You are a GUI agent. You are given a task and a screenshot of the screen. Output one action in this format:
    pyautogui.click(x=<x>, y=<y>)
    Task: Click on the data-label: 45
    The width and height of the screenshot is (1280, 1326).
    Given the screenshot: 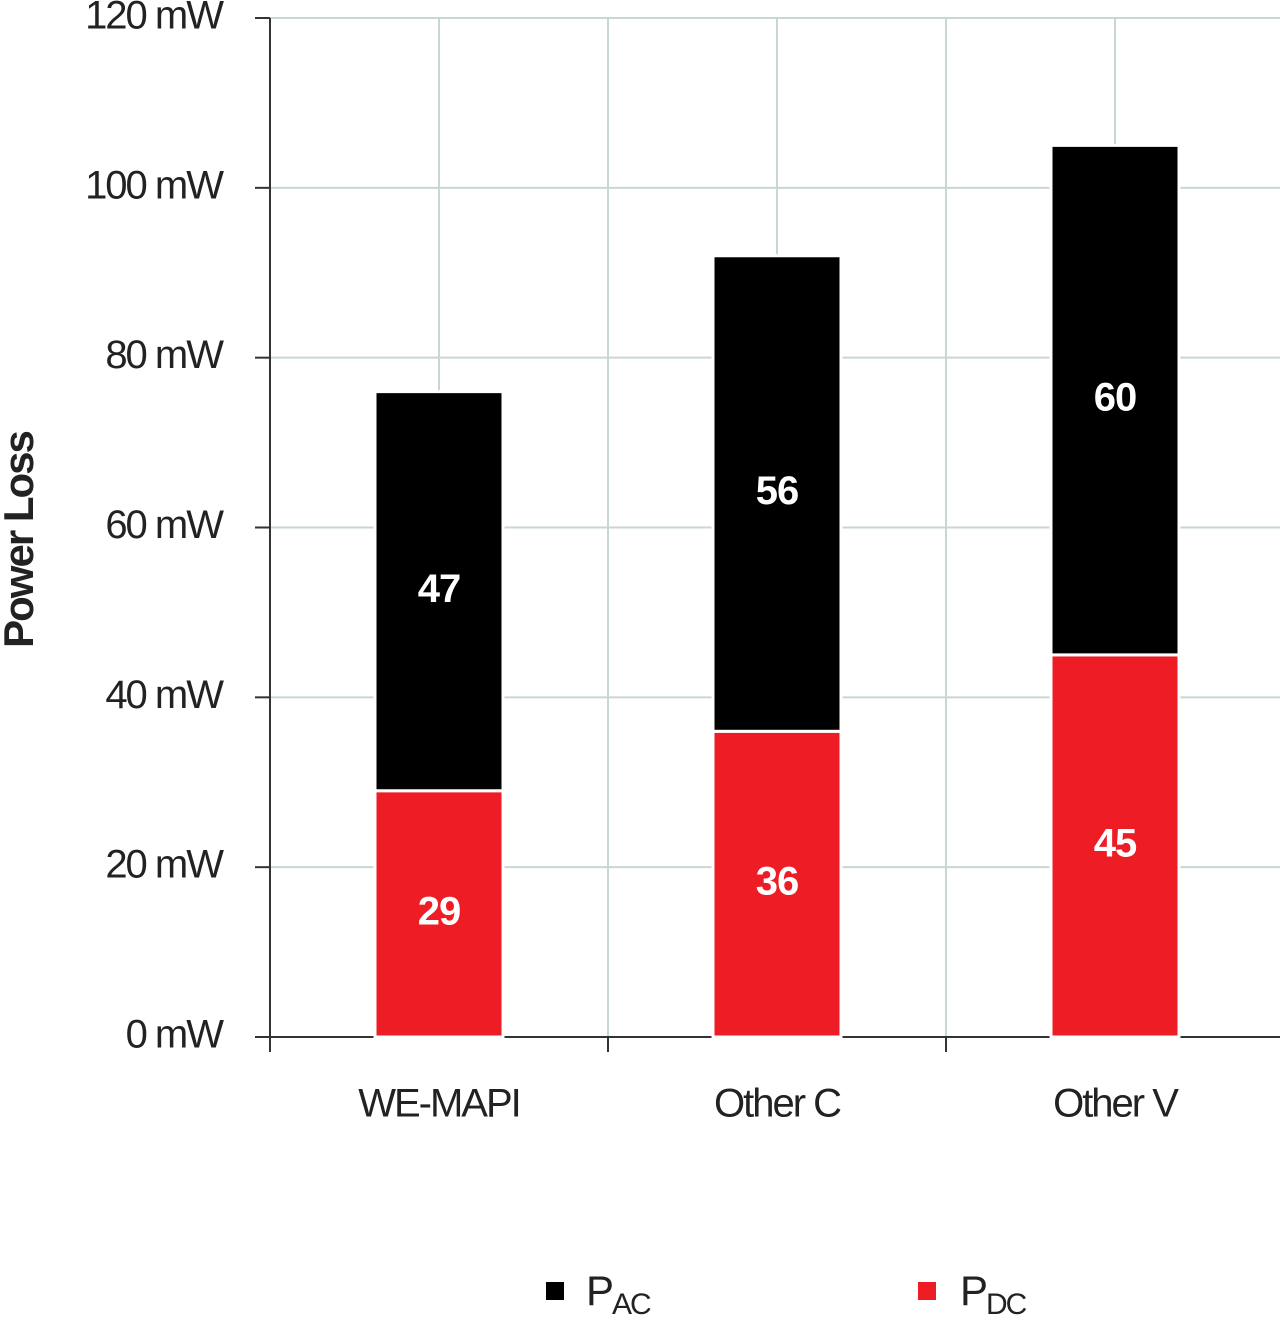 What is the action you would take?
    pyautogui.click(x=1115, y=844)
    